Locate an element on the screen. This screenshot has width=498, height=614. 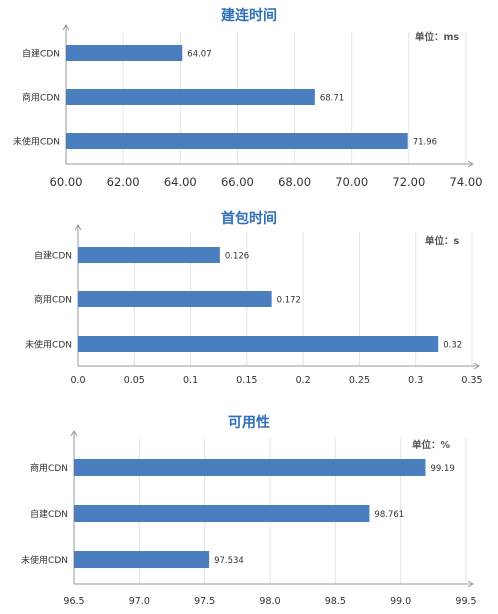
chart0-tick-label: 62.00 is located at coordinates (123, 182).